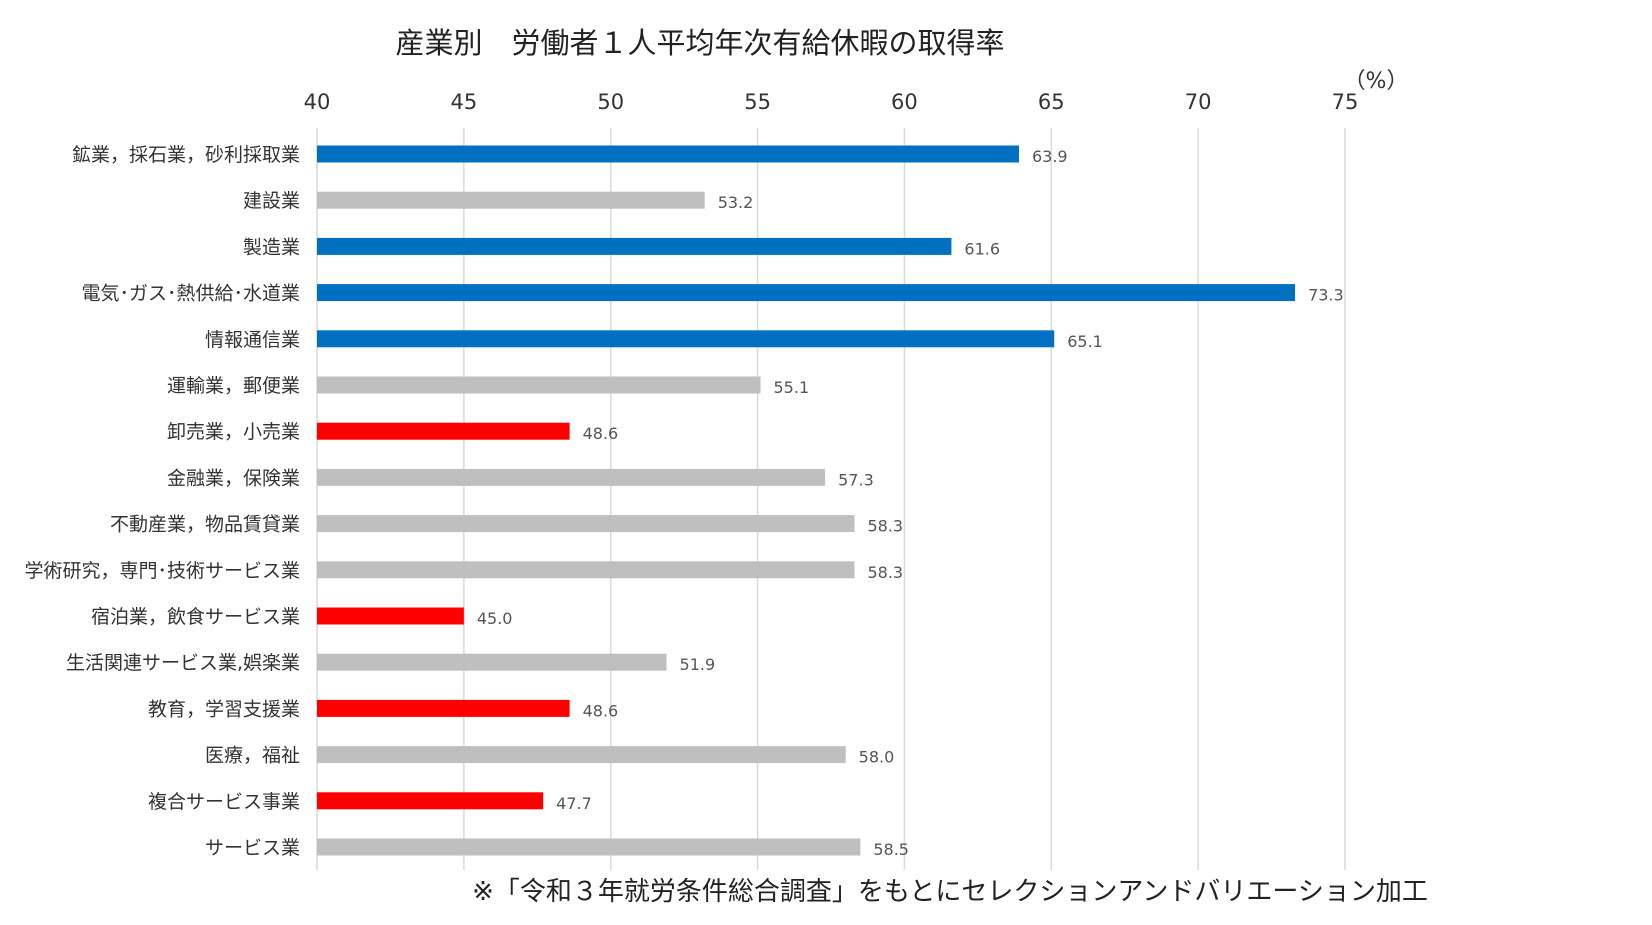 The height and width of the screenshot is (925, 1652). Describe the element at coordinates (736, 202) in the screenshot. I see `data-label: 53.2` at that location.